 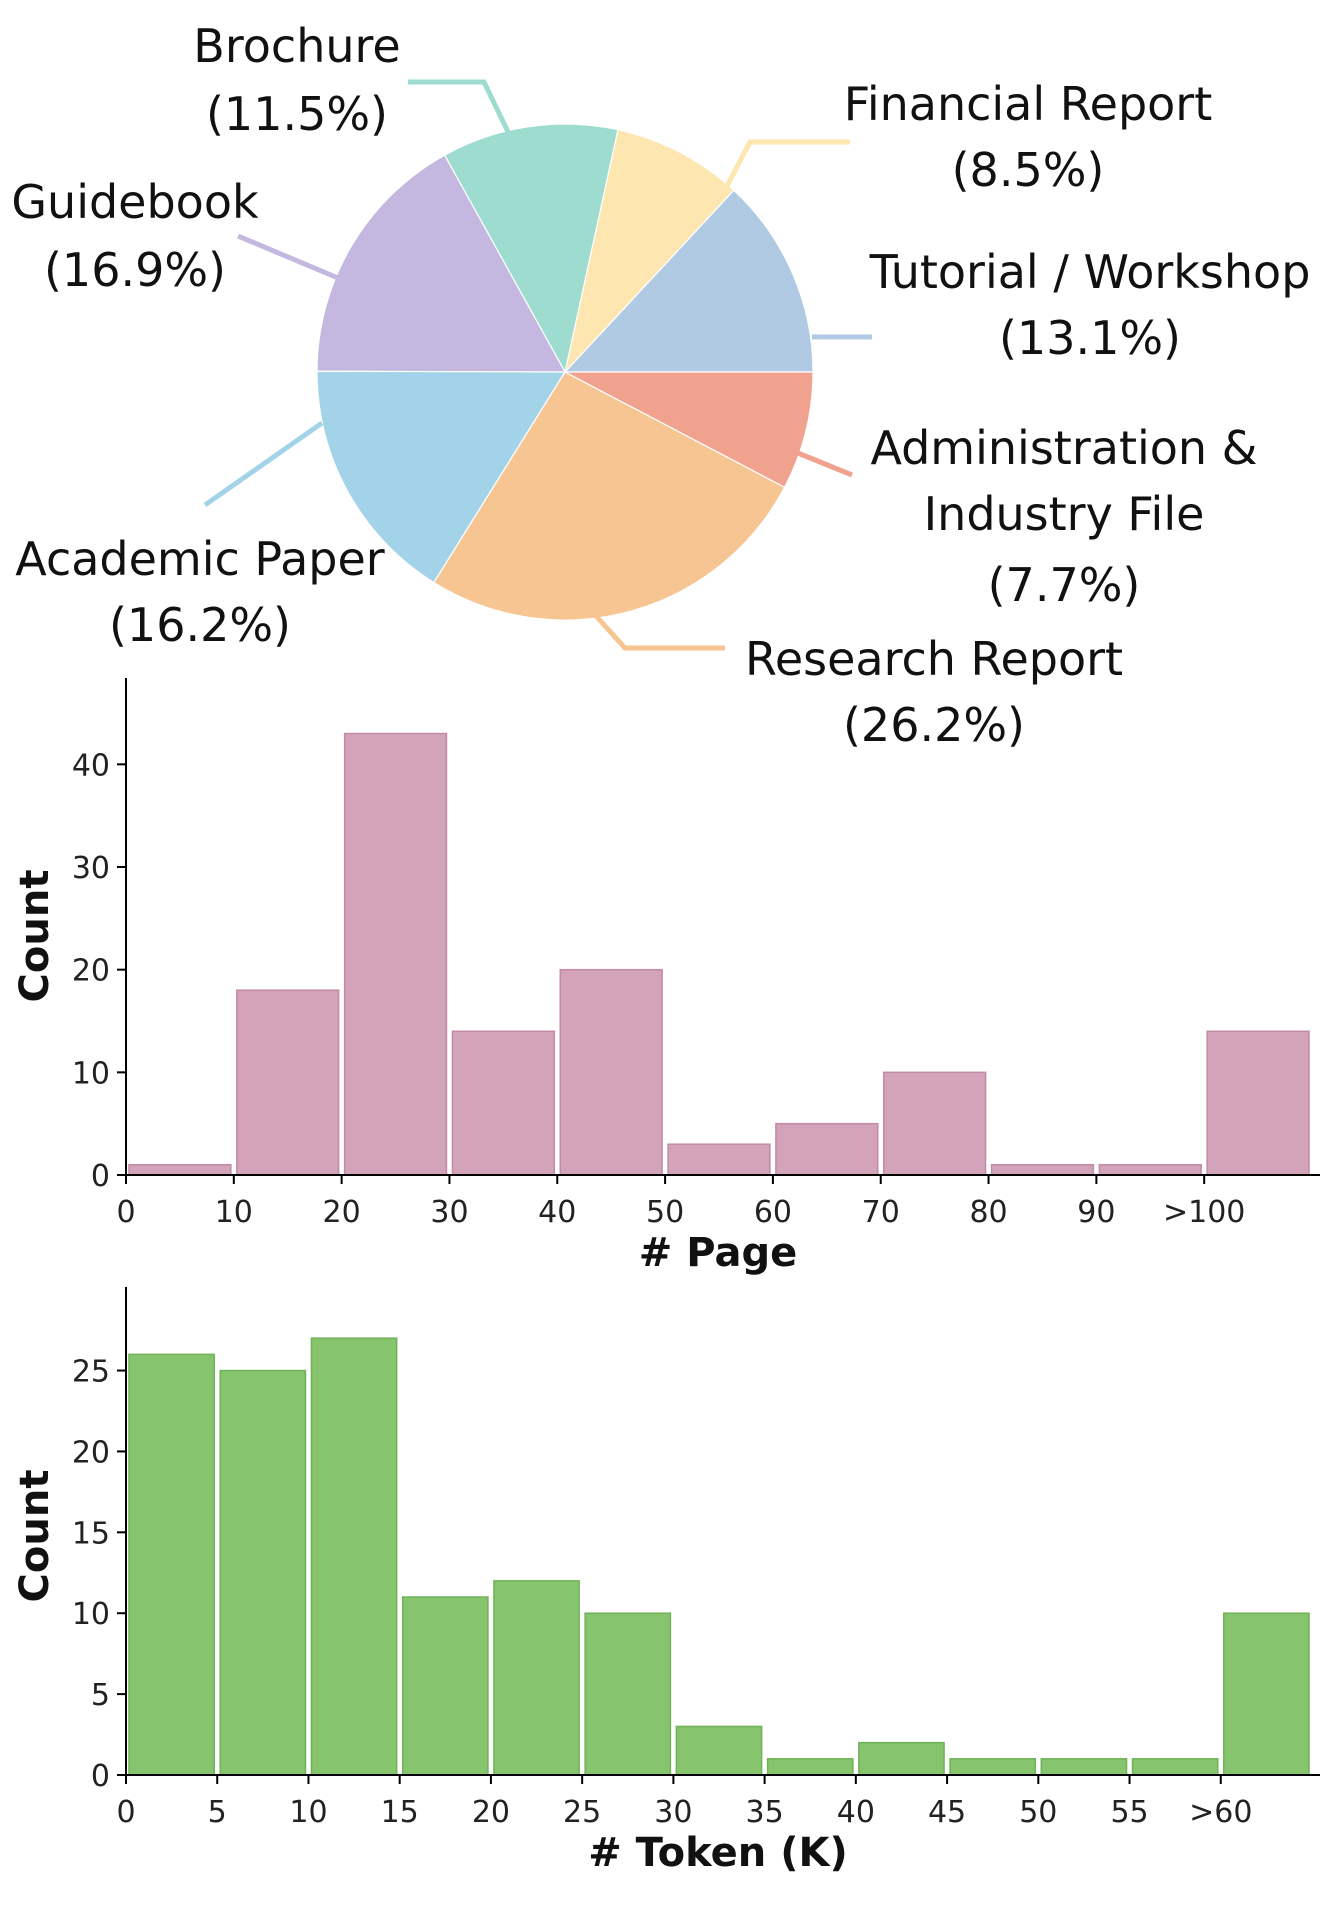 I want to click on pie-leader-line-academic-paper, so click(x=263, y=464).